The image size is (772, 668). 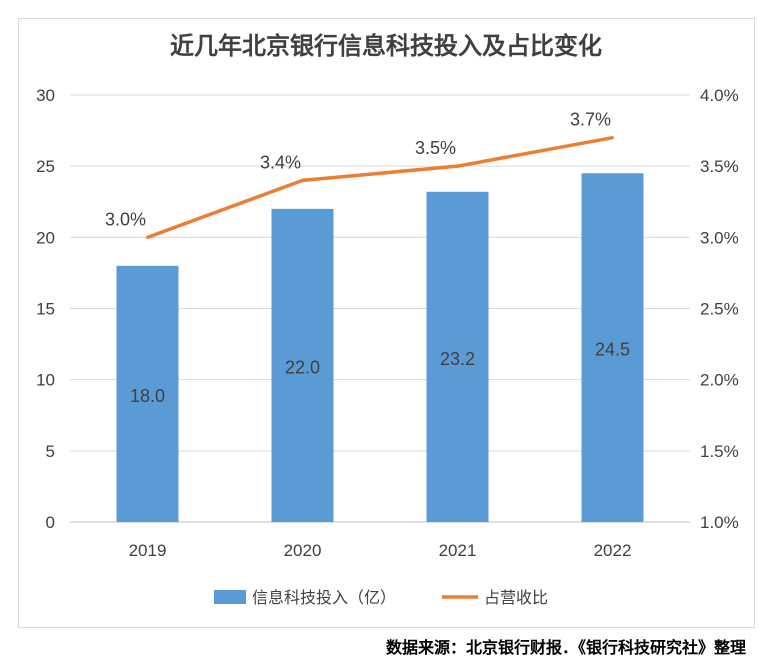 What do you see at coordinates (50, 451) in the screenshot?
I see `left-axis-tick: 5` at bounding box center [50, 451].